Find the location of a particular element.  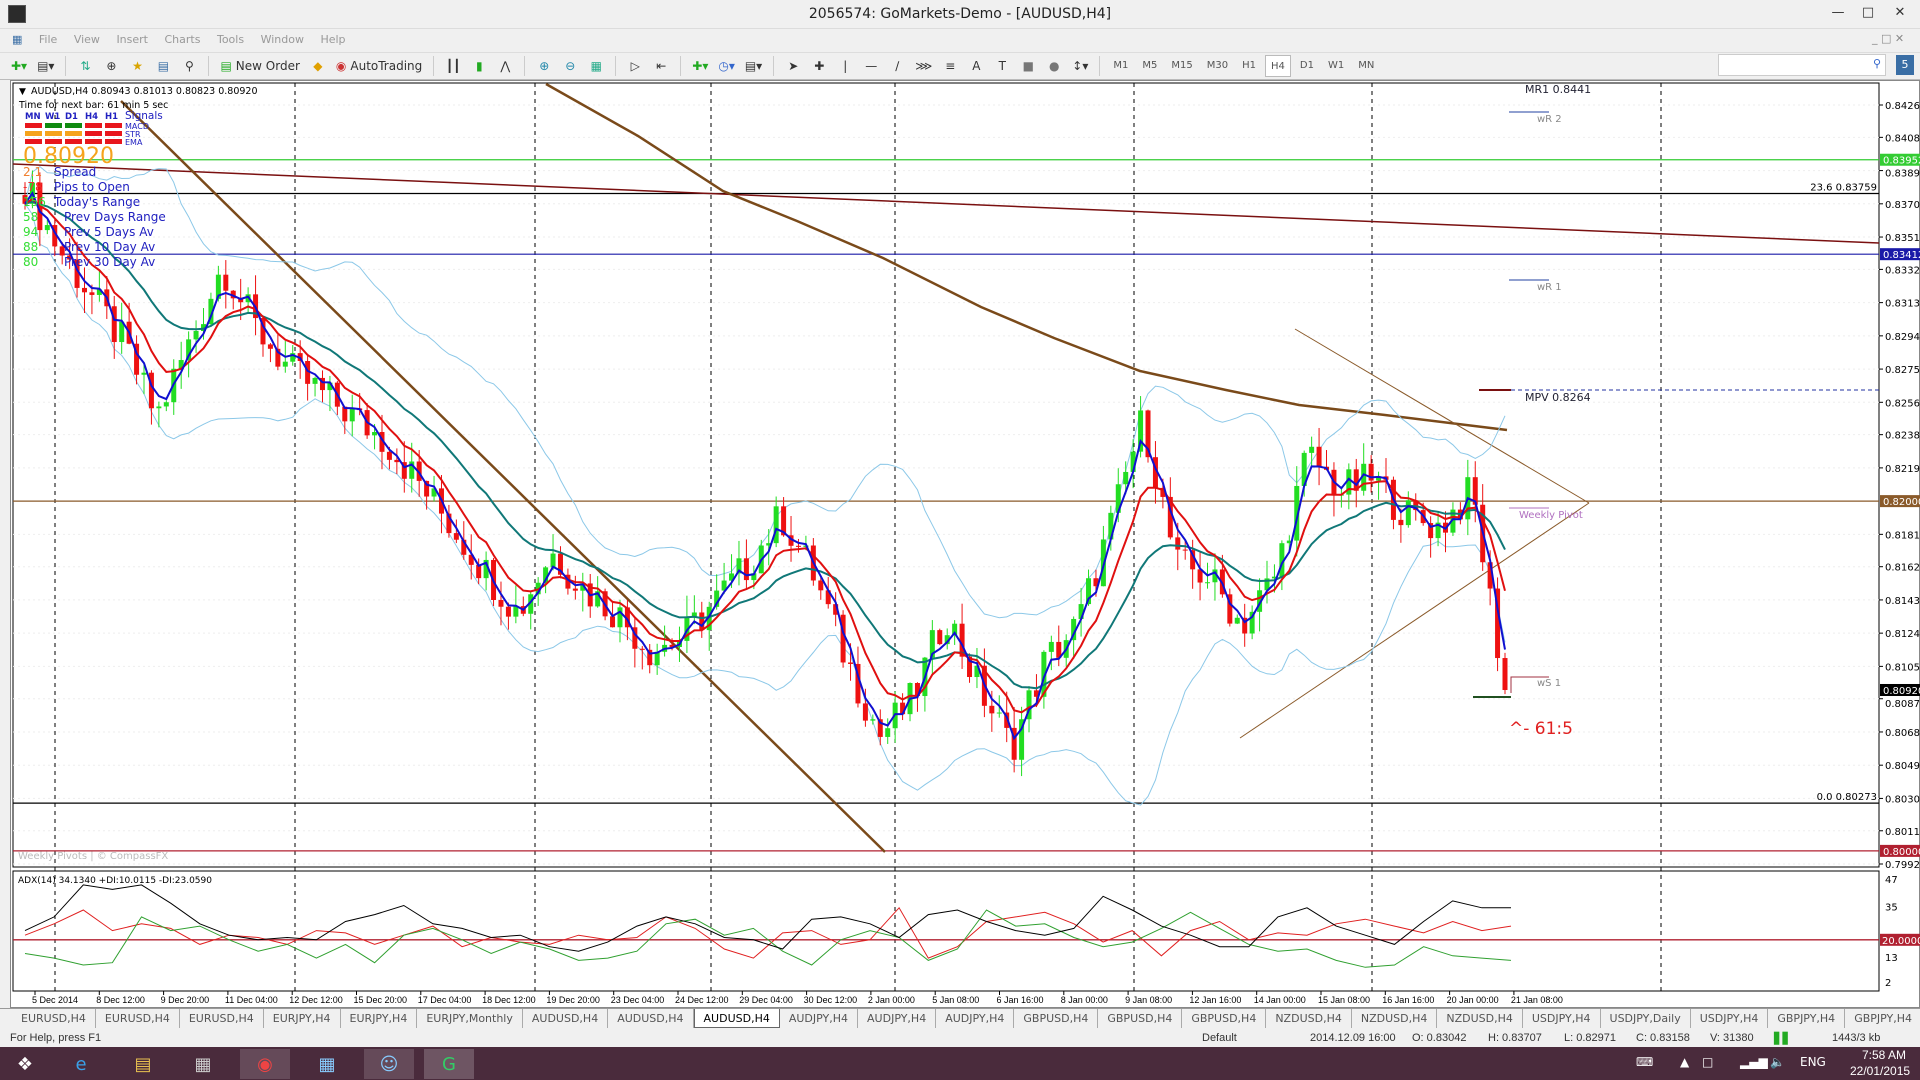

menu-file: File is located at coordinates (48, 39).